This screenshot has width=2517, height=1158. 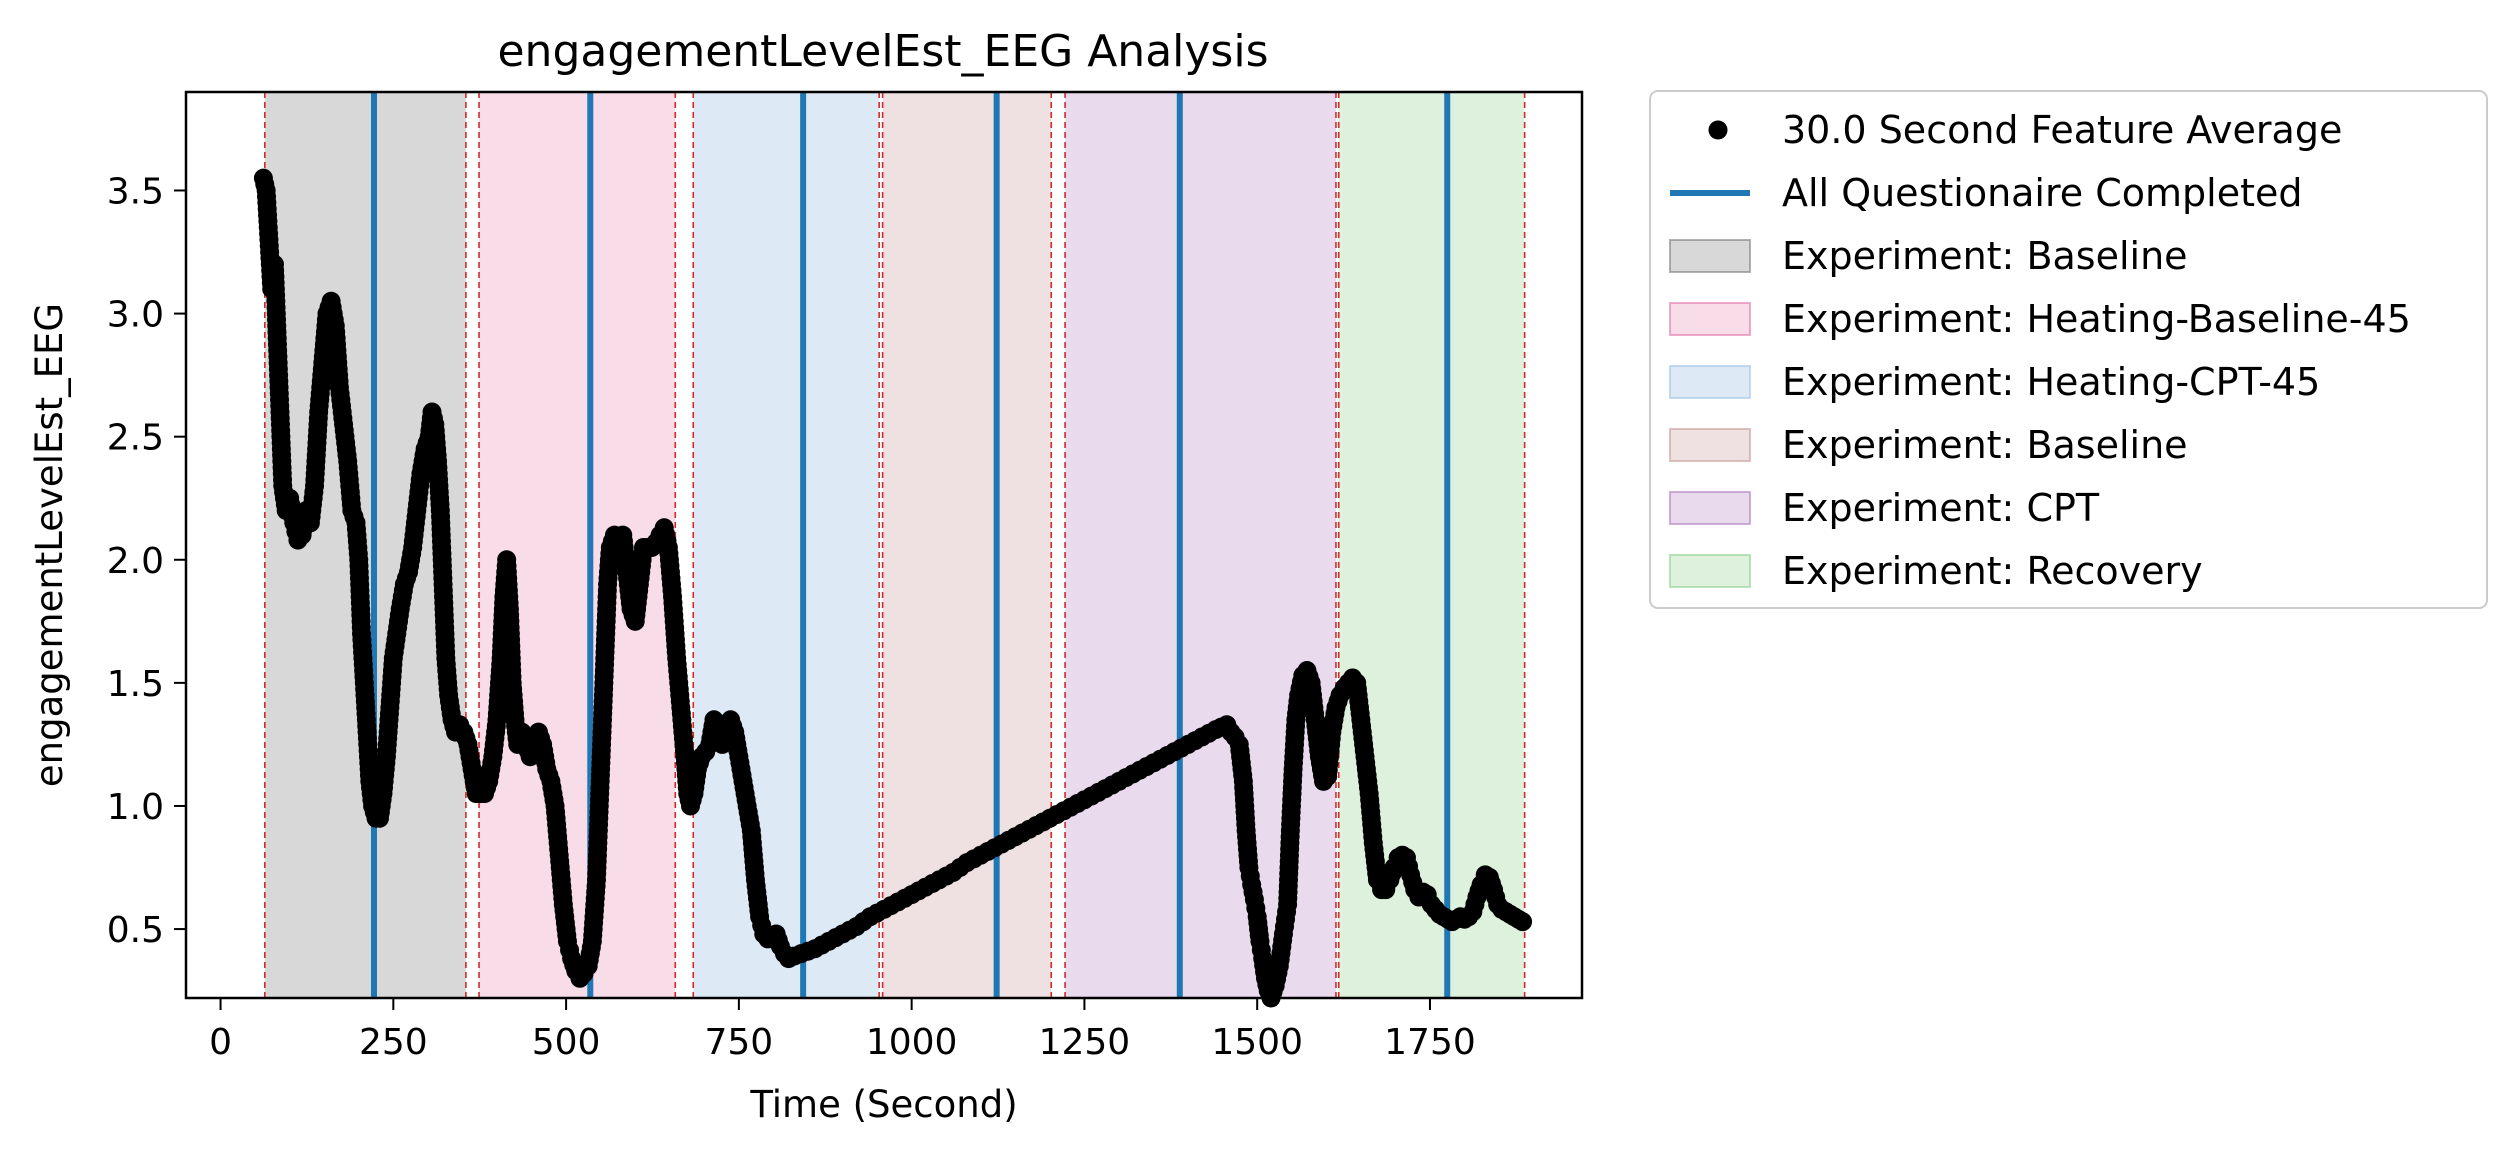 What do you see at coordinates (1985, 256) in the screenshot?
I see `legend-label-3: Experiment: Baseline` at bounding box center [1985, 256].